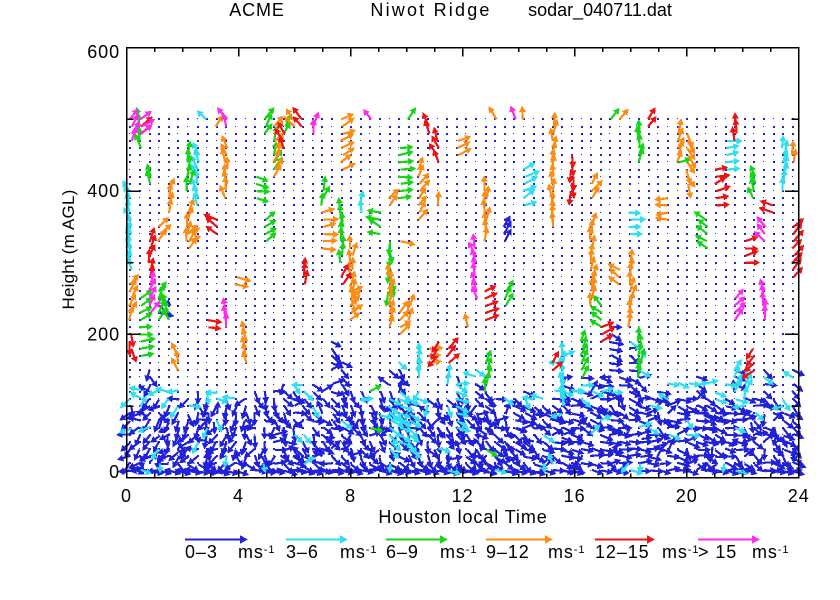 The image size is (840, 600). I want to click on svg-text: 8, so click(350, 496).